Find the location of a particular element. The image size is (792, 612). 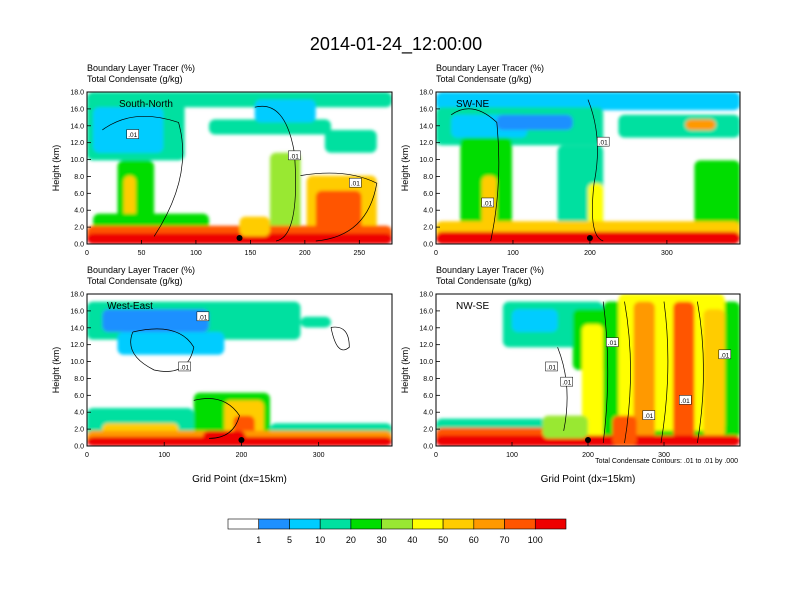

colorbar-label: 1 is located at coordinates (258, 540).